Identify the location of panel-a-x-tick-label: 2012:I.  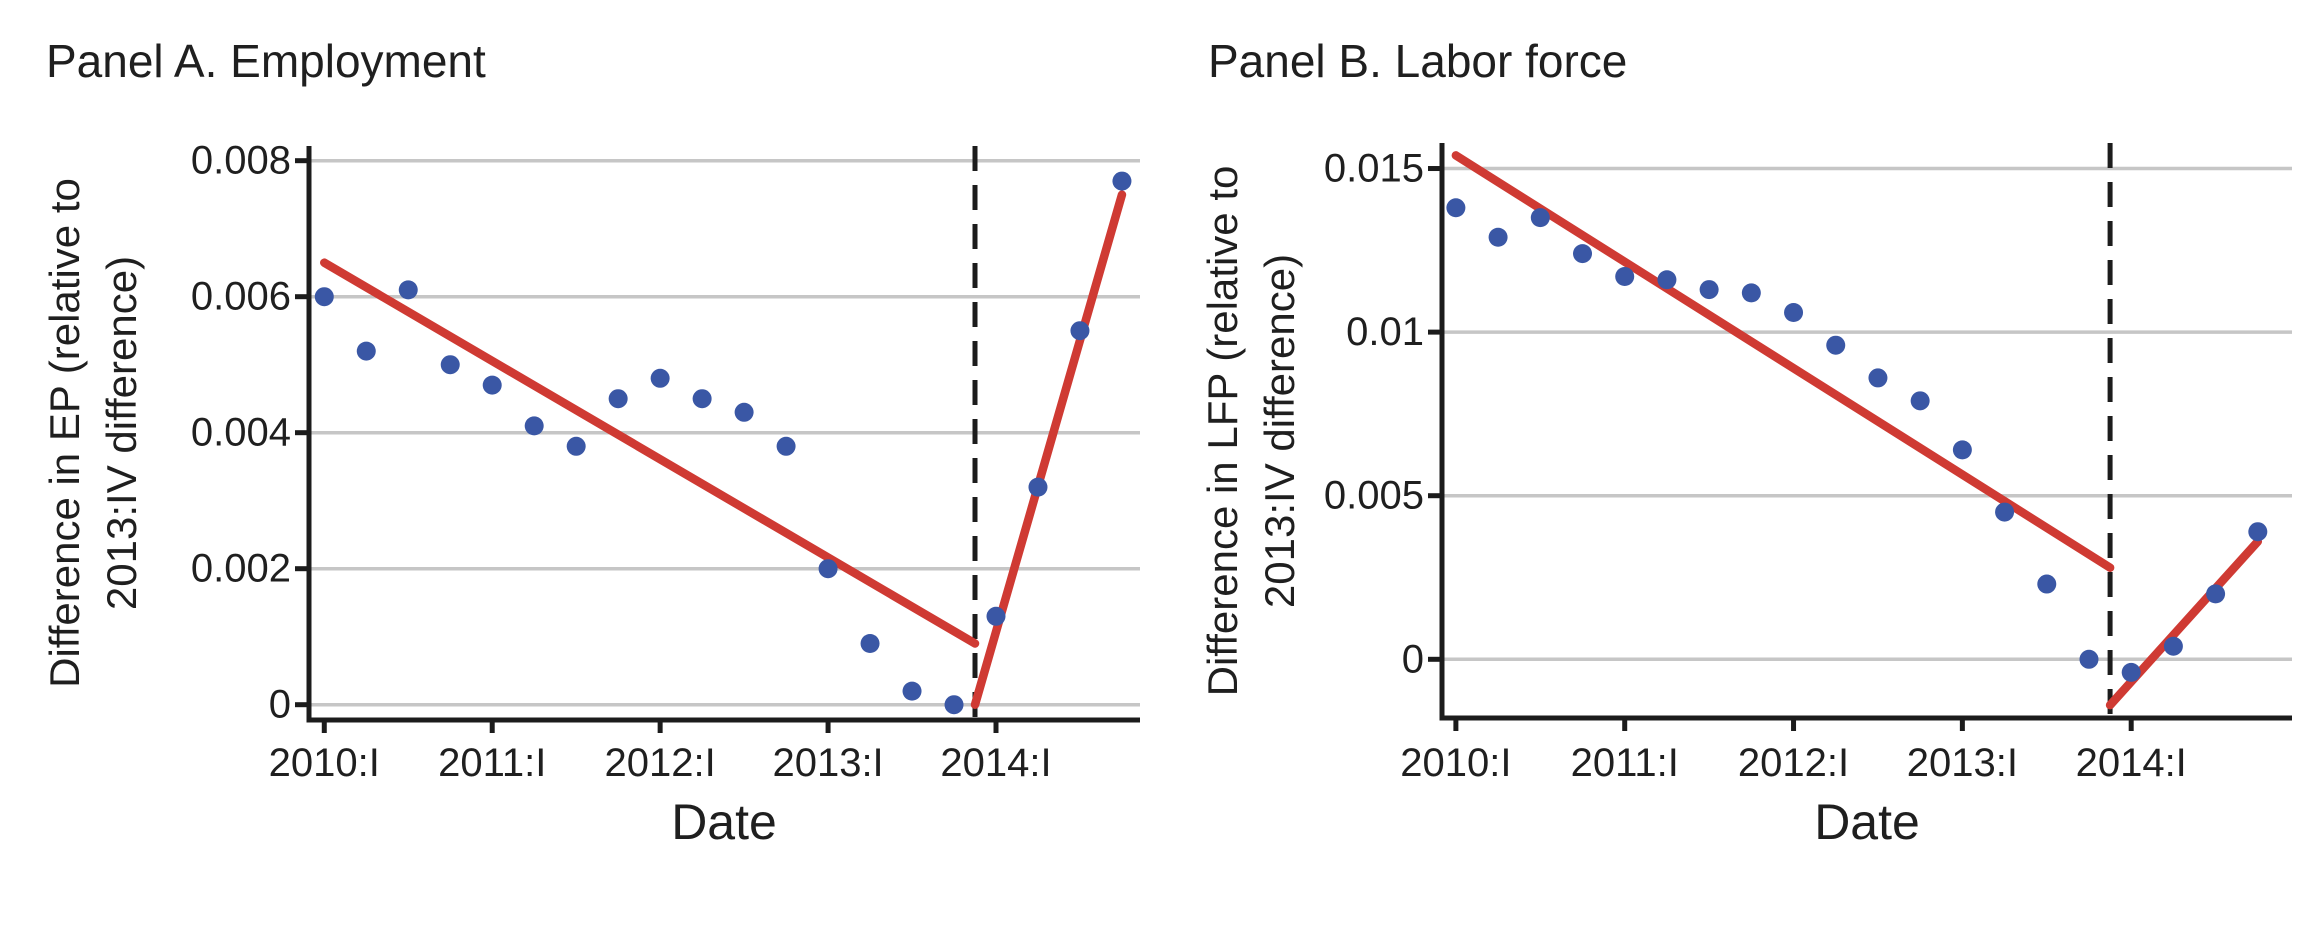
(660, 763).